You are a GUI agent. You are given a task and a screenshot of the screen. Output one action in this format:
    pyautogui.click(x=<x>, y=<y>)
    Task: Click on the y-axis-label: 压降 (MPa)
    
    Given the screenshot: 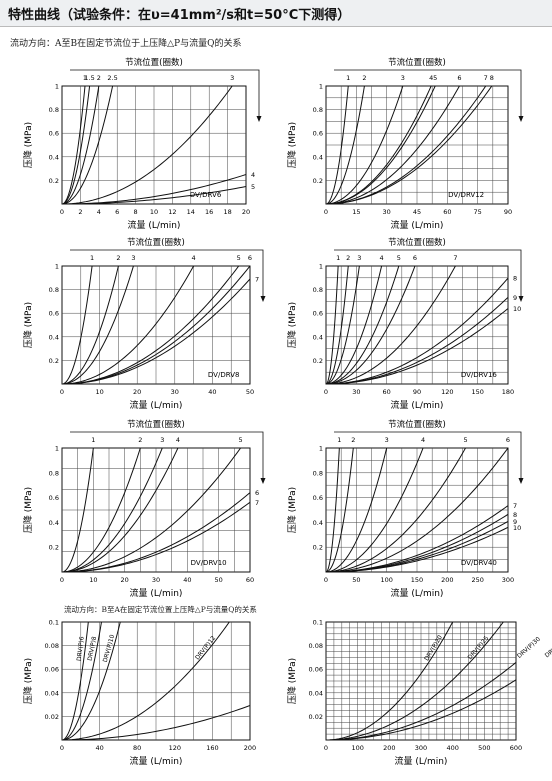 What is the action you would take?
    pyautogui.click(x=28, y=510)
    